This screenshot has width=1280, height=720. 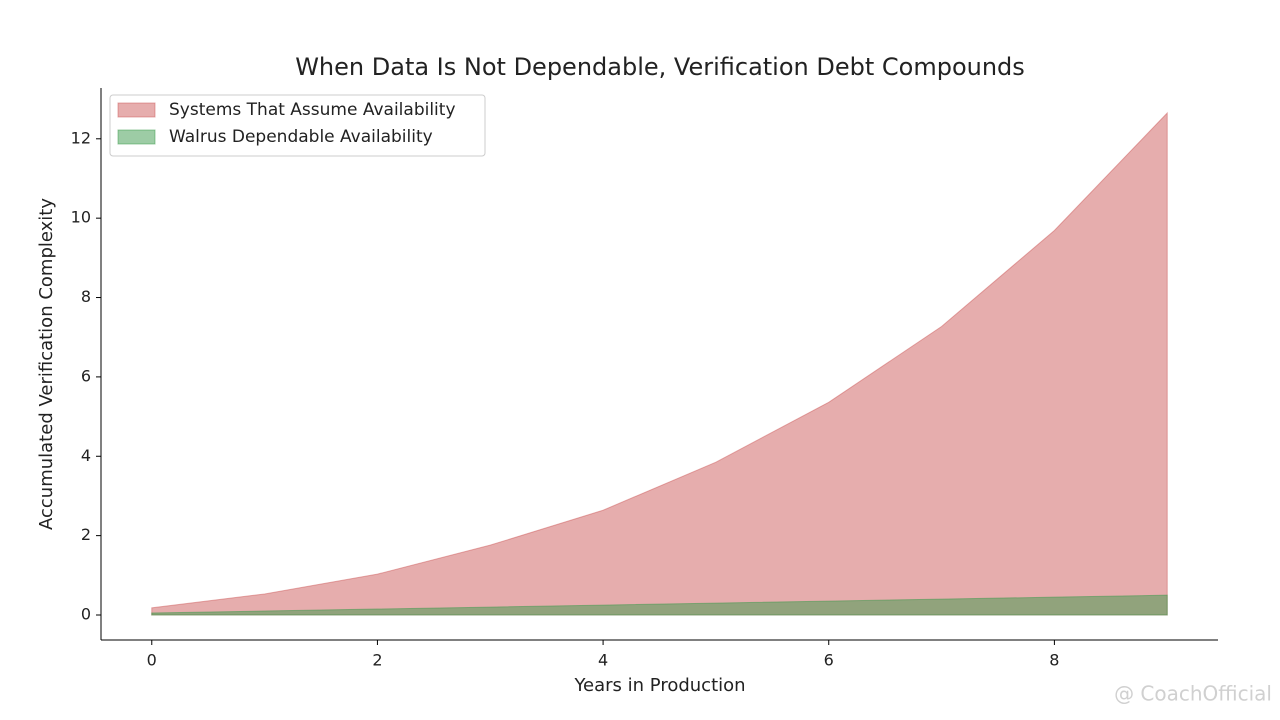 What do you see at coordinates (86, 534) in the screenshot?
I see `y-tick-label: 2` at bounding box center [86, 534].